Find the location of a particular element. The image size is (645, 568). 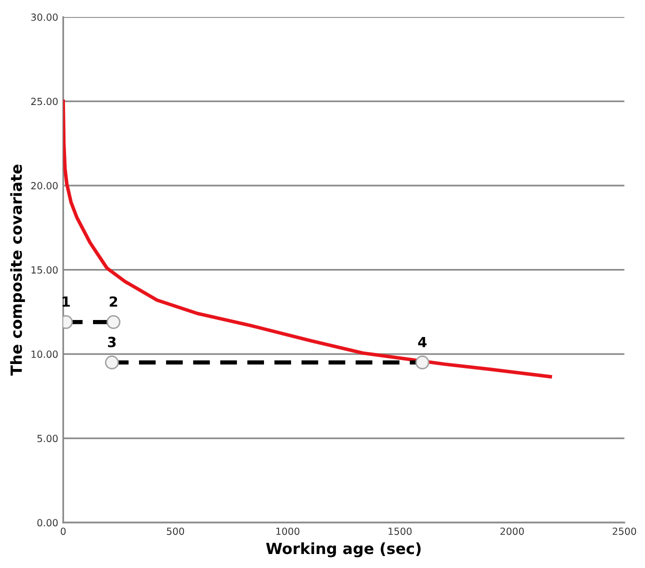

x-tick-label: 0 is located at coordinates (63, 531).